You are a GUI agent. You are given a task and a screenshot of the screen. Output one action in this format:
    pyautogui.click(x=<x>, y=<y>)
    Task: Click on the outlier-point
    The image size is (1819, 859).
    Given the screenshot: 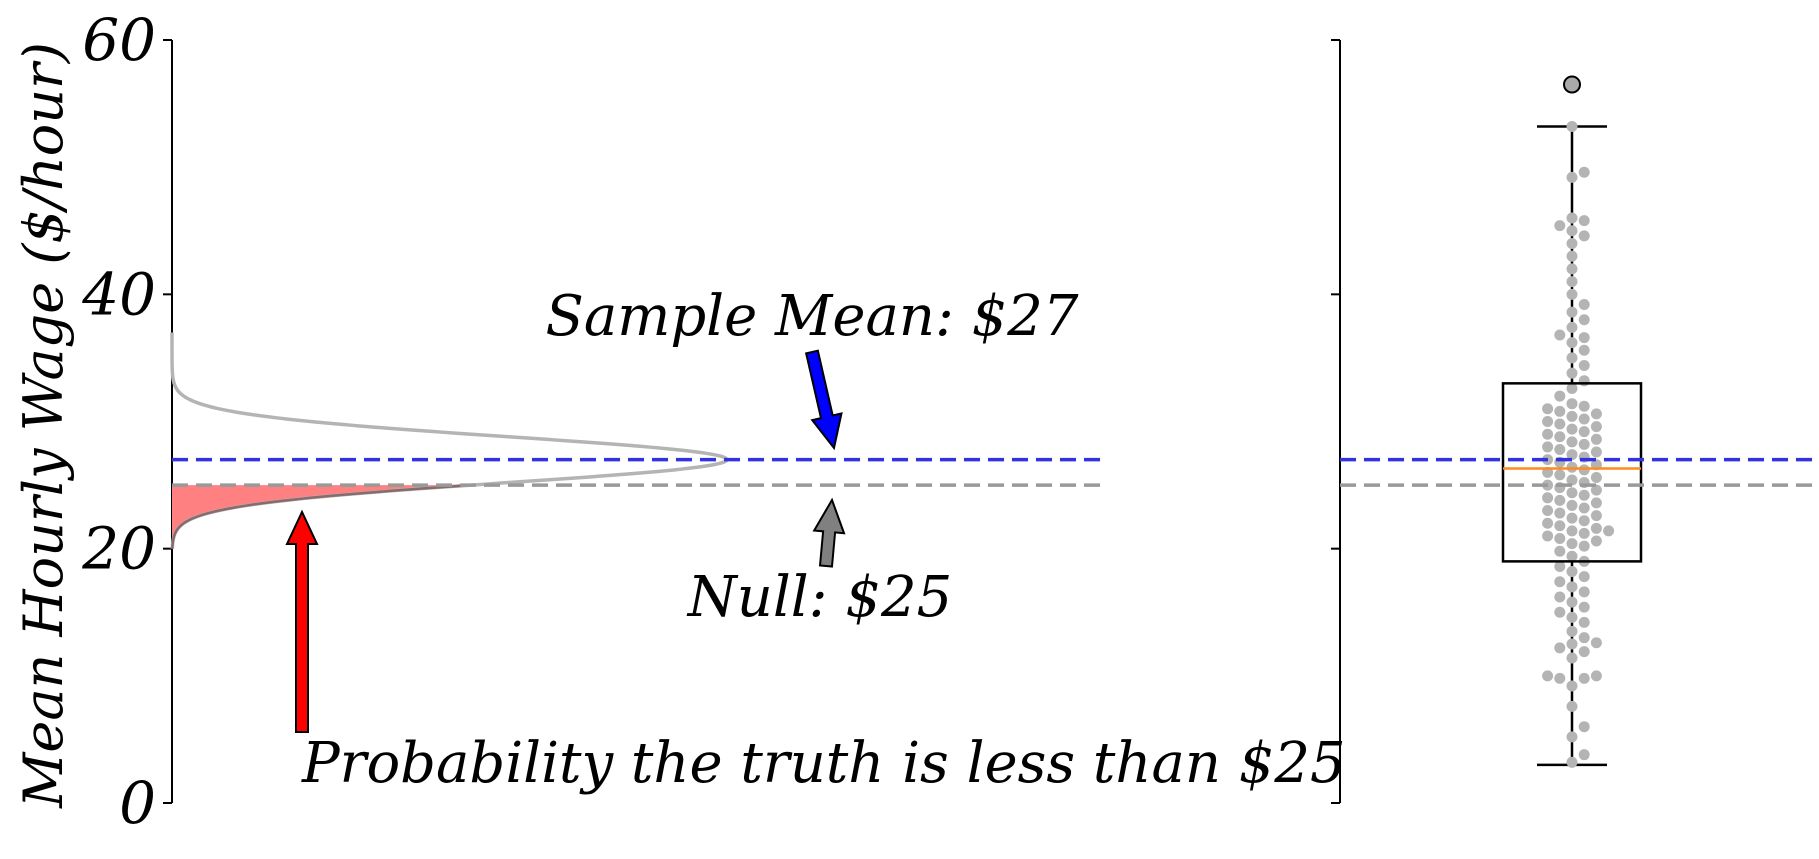 What is the action you would take?
    pyautogui.click(x=1572, y=84)
    